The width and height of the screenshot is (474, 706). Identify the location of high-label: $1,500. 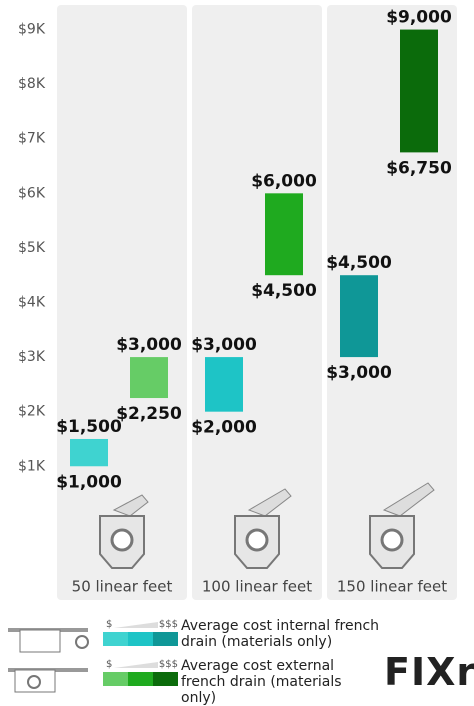
(89, 427).